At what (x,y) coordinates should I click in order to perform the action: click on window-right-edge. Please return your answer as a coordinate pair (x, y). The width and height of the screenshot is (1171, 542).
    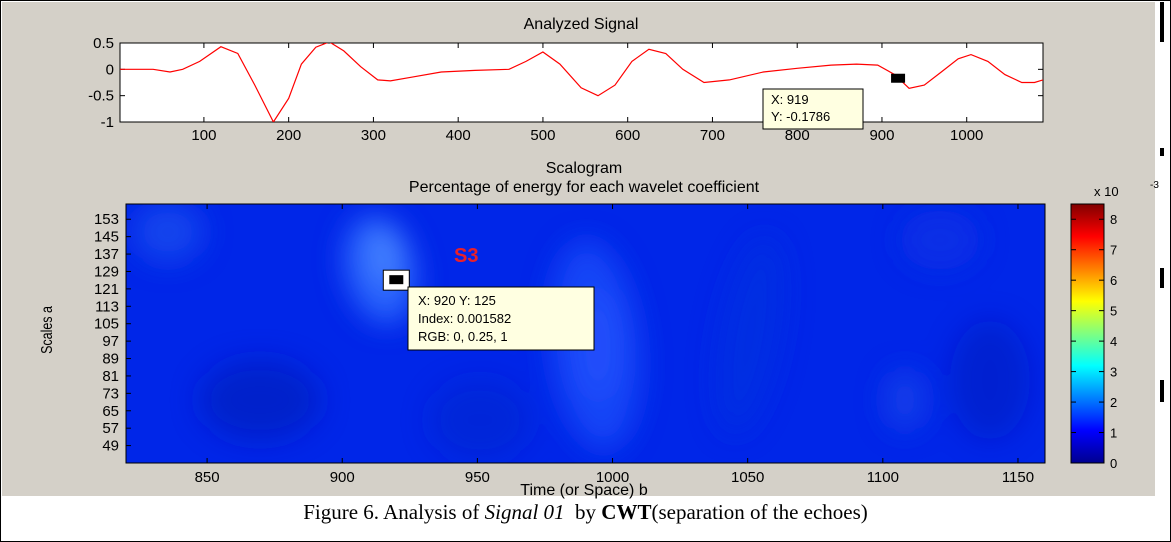
    Looking at the image, I should click on (1161, 249).